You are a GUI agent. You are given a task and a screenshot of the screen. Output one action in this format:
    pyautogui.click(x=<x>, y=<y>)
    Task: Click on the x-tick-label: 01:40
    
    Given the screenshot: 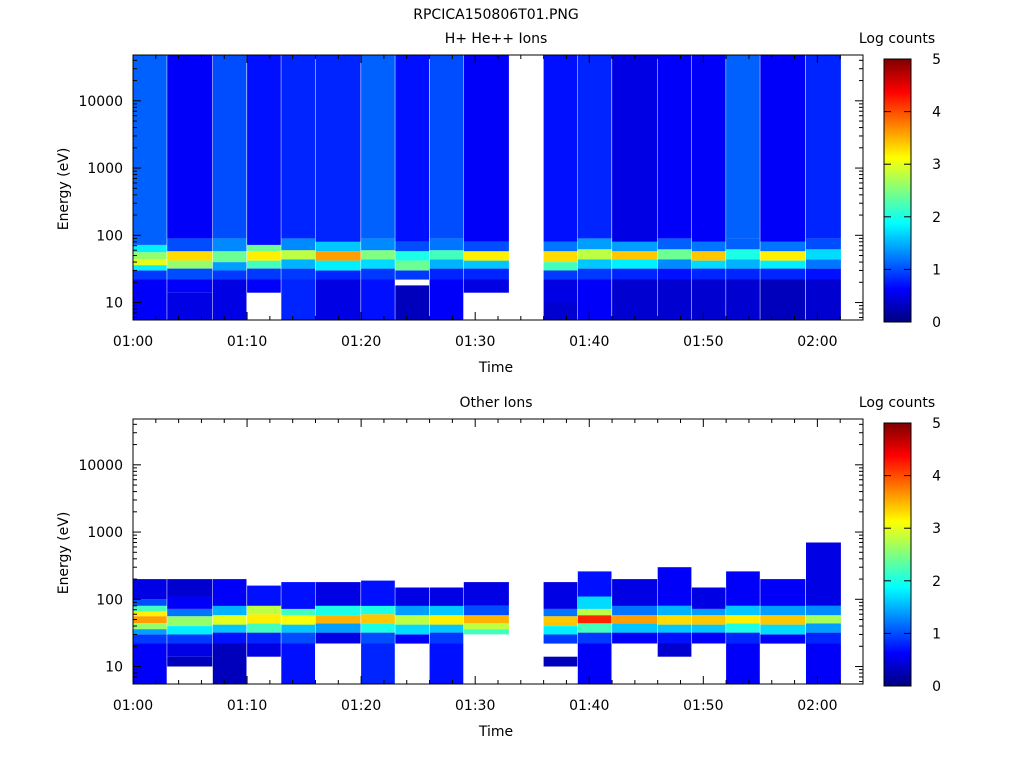 What is the action you would take?
    pyautogui.click(x=589, y=706)
    